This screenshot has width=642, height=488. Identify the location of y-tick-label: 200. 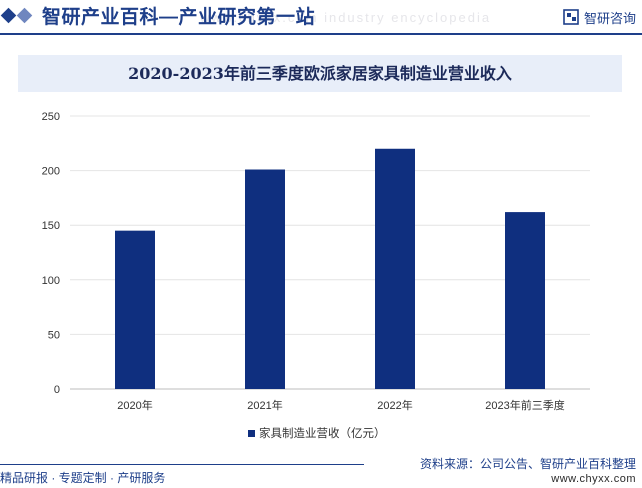
(51, 172).